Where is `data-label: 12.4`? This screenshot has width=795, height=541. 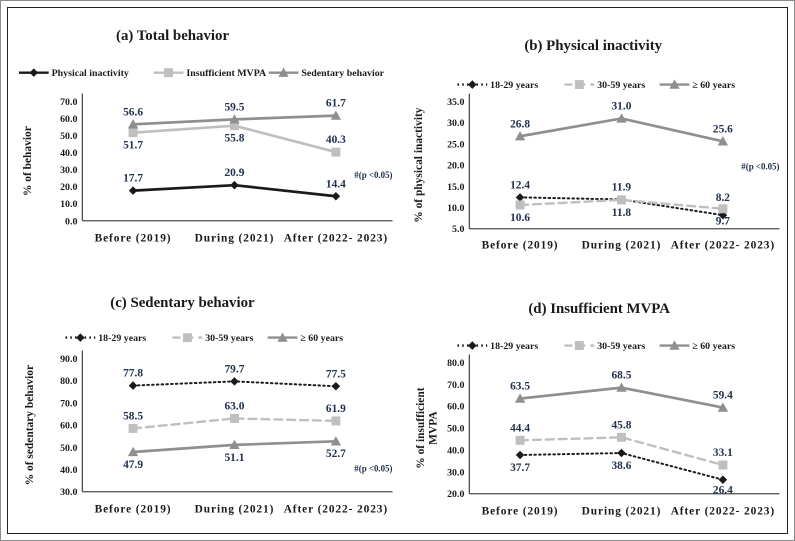 data-label: 12.4 is located at coordinates (520, 185).